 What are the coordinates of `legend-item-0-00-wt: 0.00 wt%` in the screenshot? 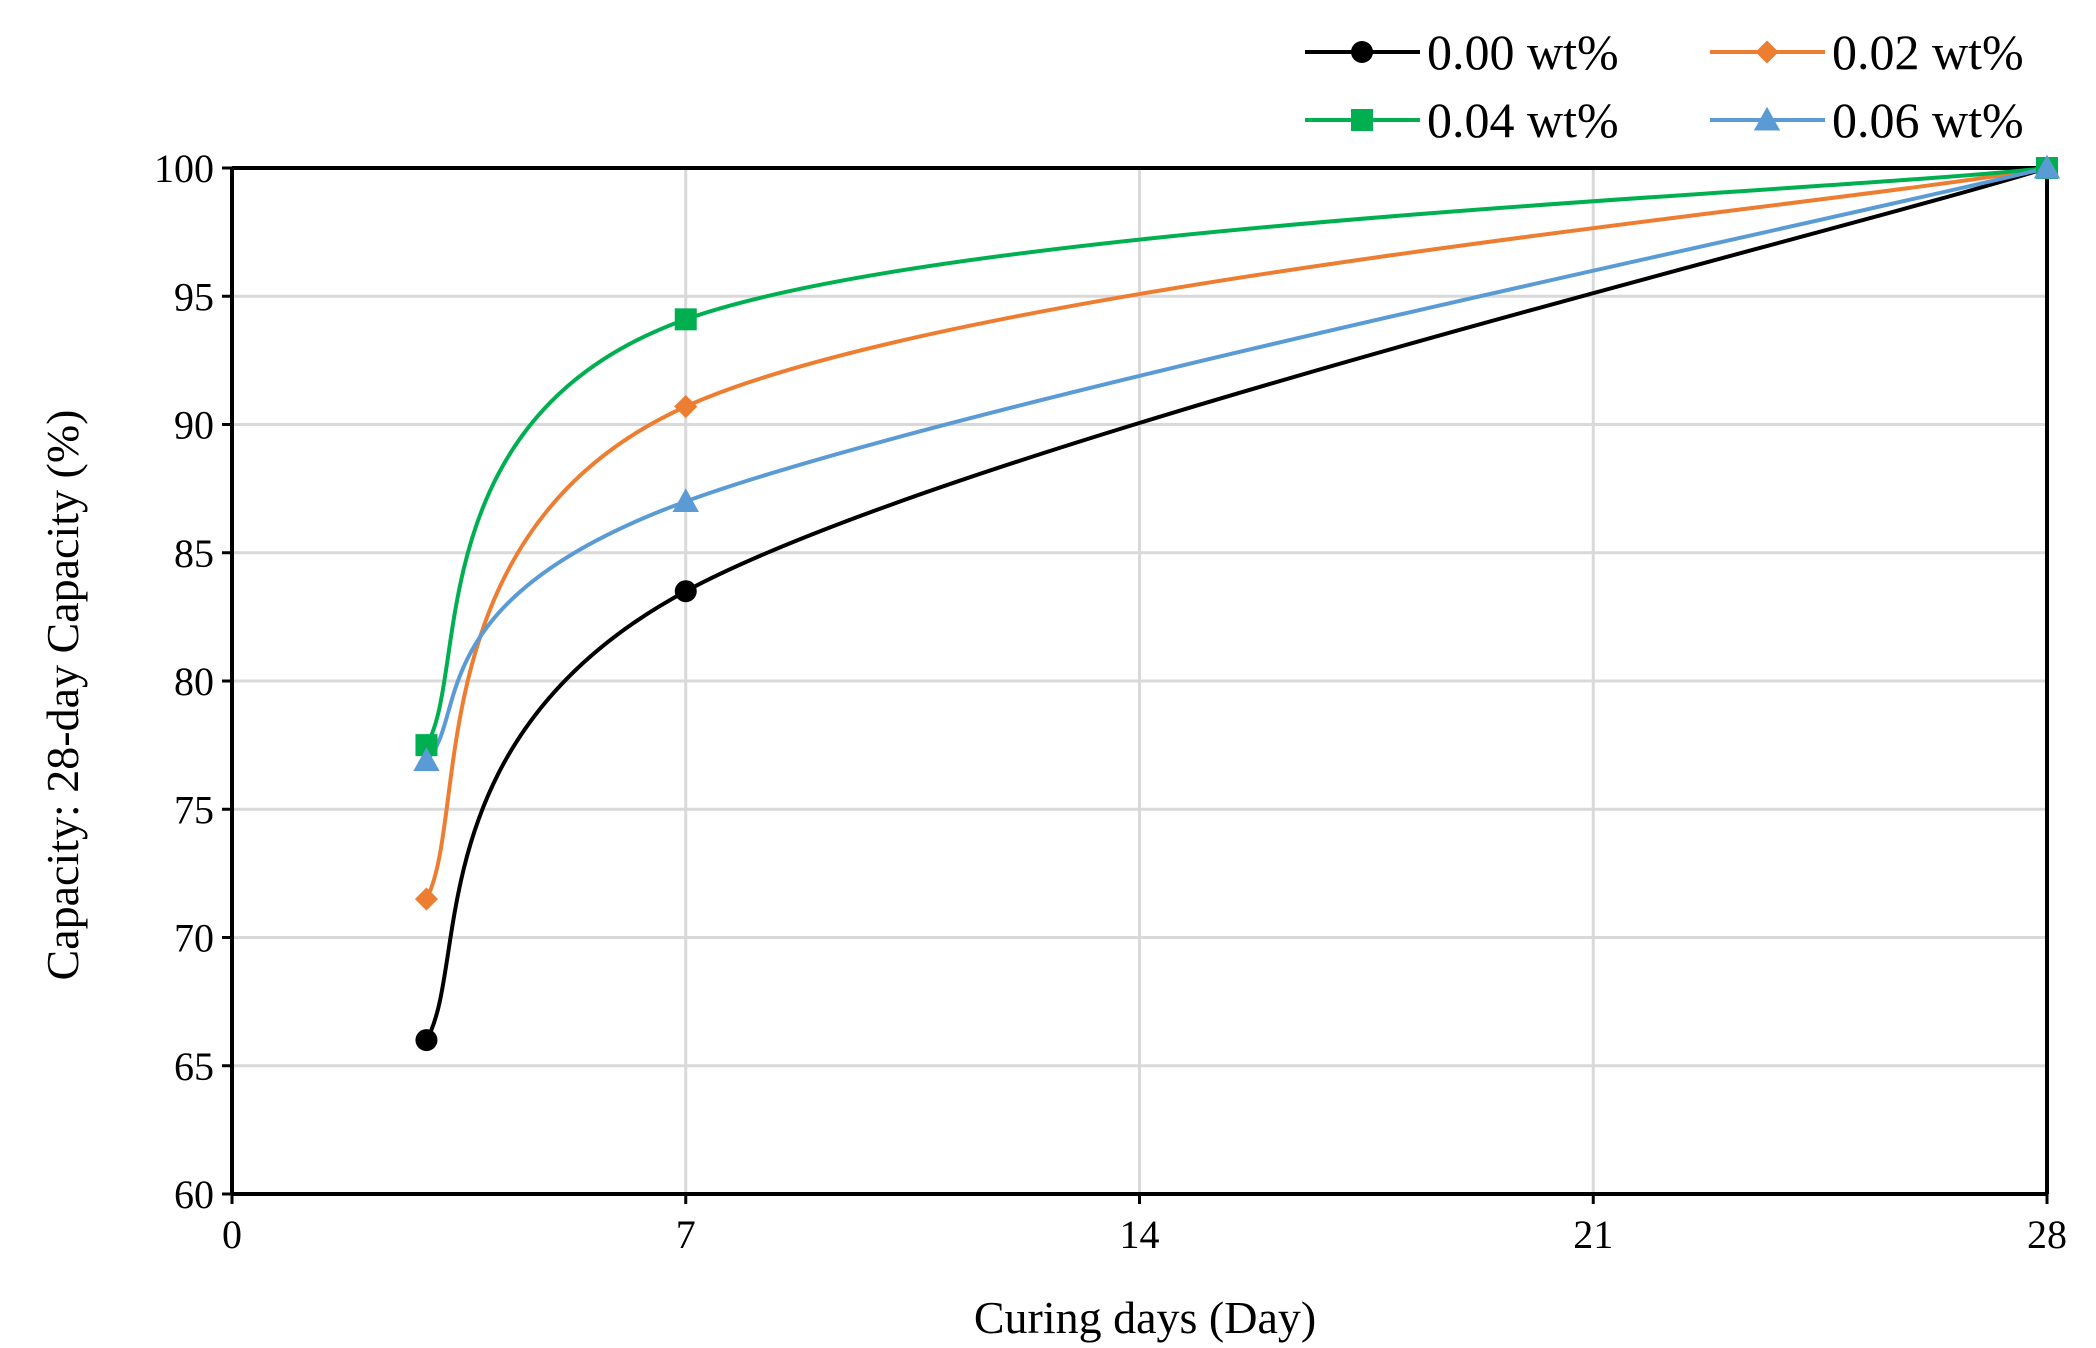 It's located at (1462, 52).